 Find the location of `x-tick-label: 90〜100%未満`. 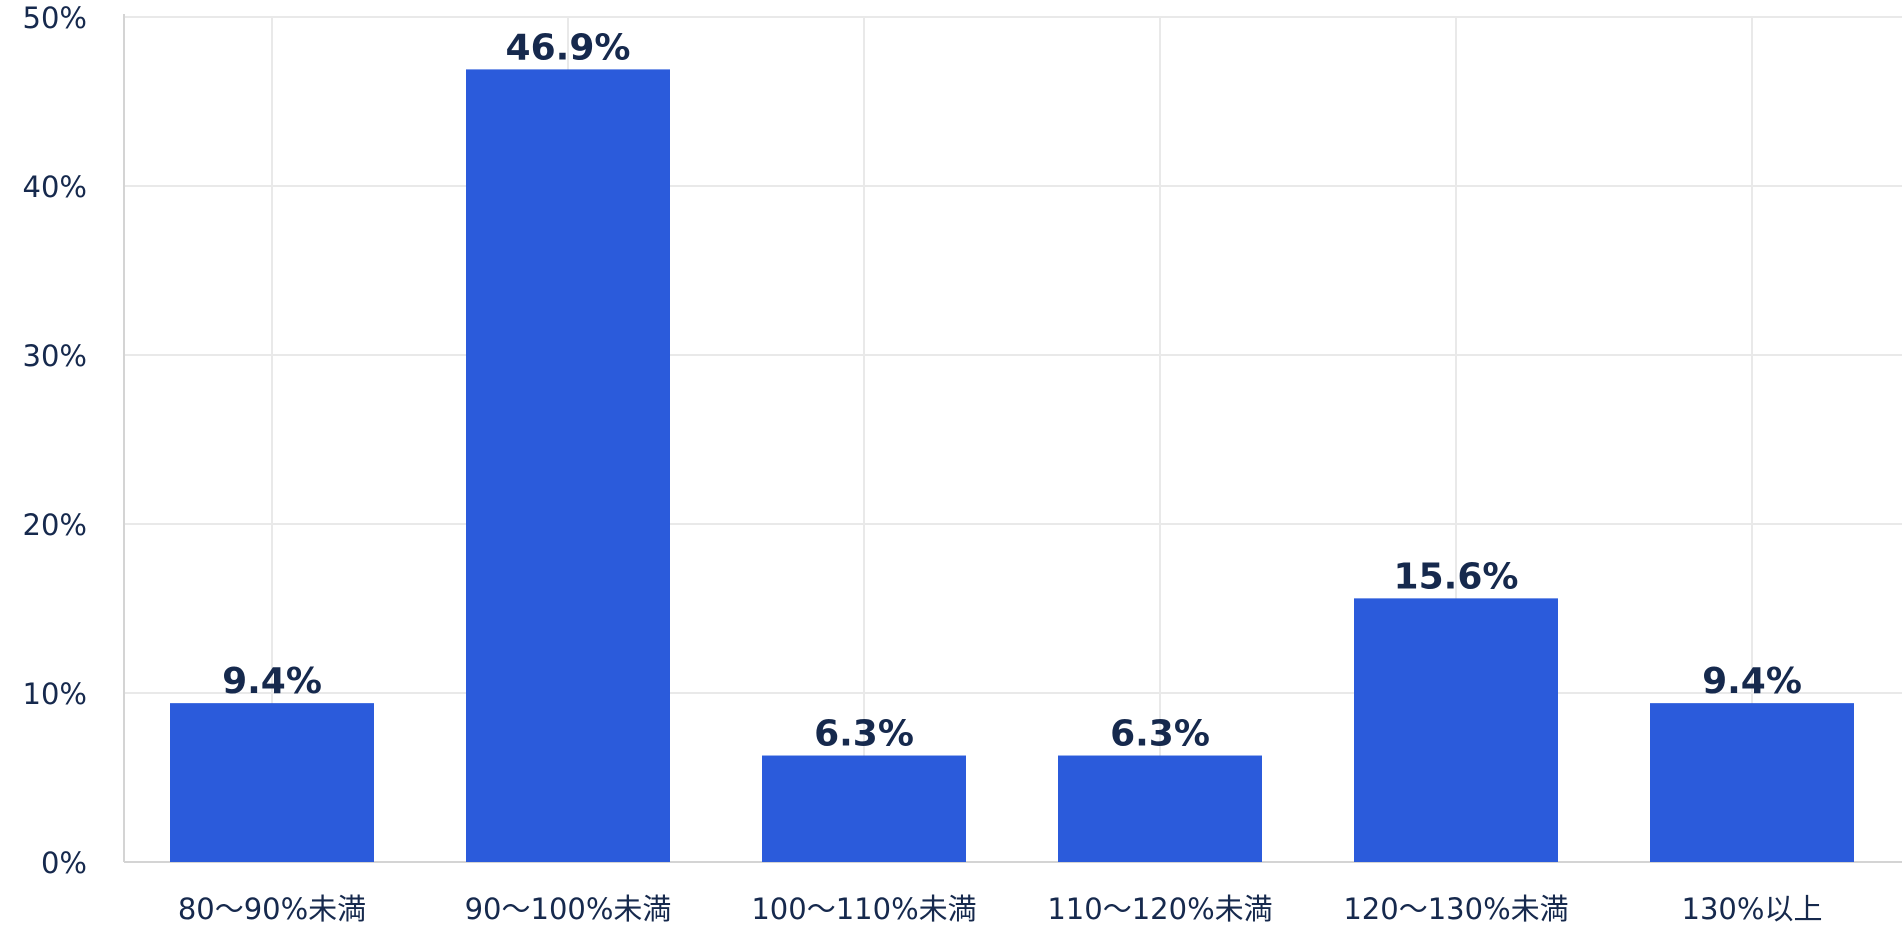

x-tick-label: 90〜100%未満 is located at coordinates (568, 909).